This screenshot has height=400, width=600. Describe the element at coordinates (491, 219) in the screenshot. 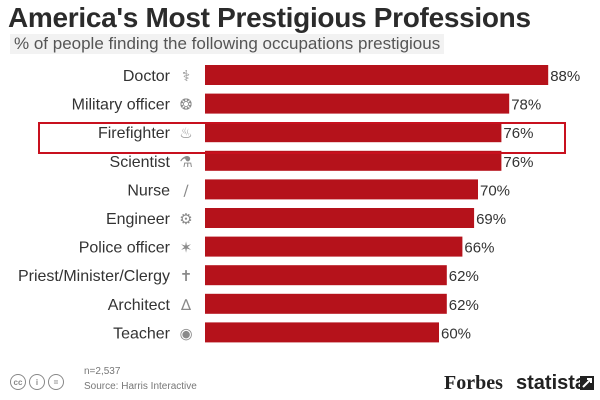

I see `value-label-engineer: 69%` at that location.